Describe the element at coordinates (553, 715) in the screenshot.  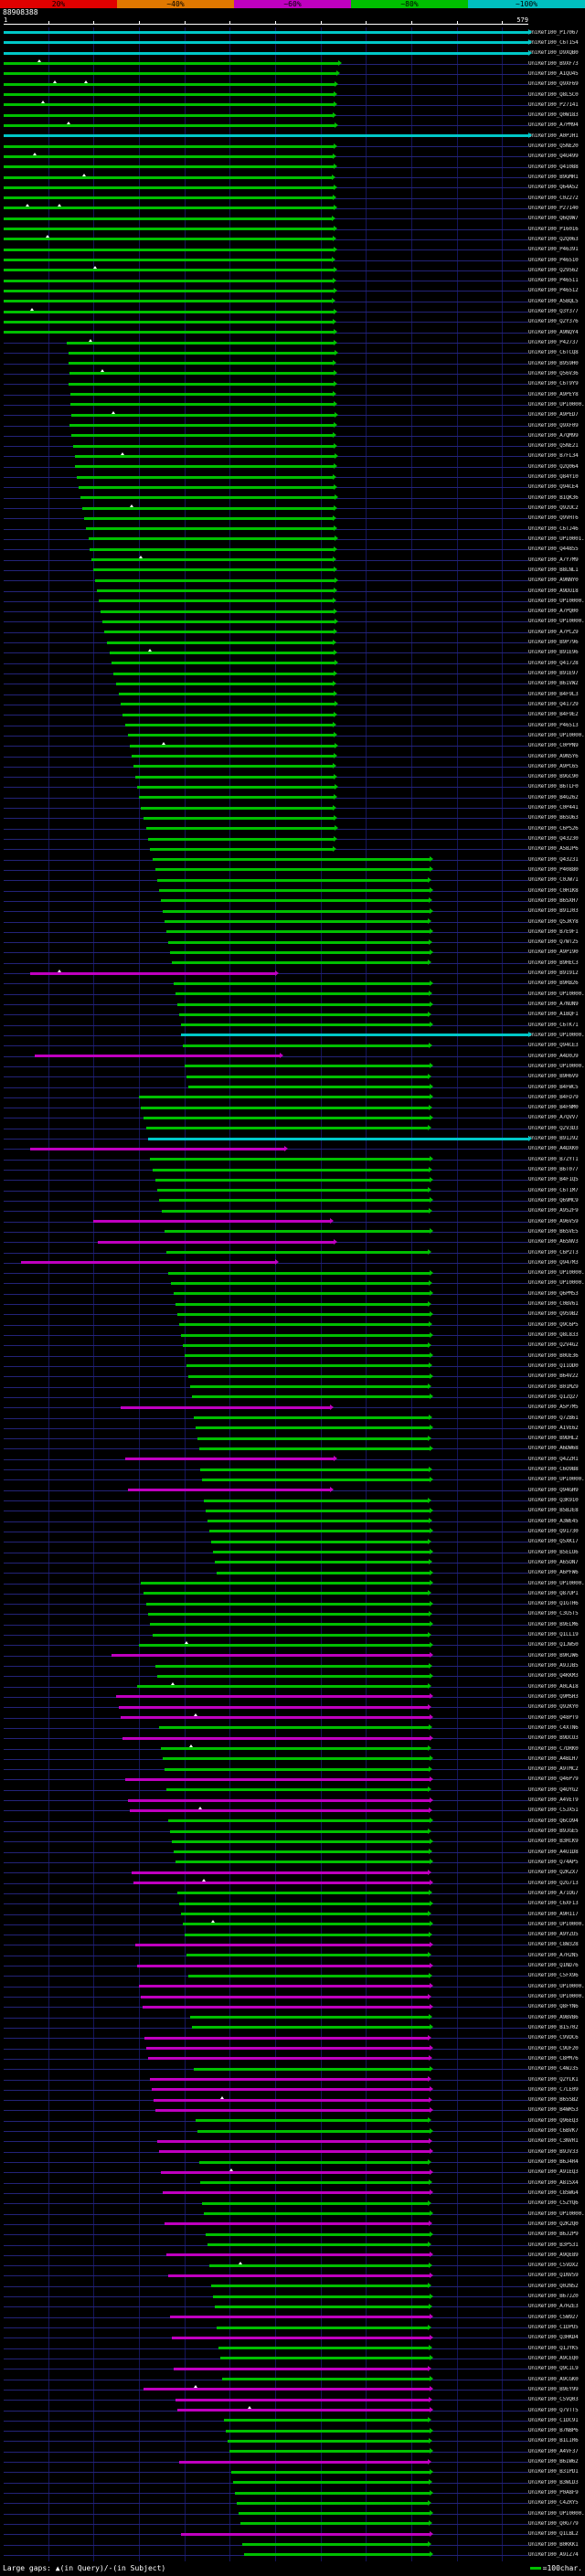
I see `hit-label: UniRef100_B4F9E2` at that location.